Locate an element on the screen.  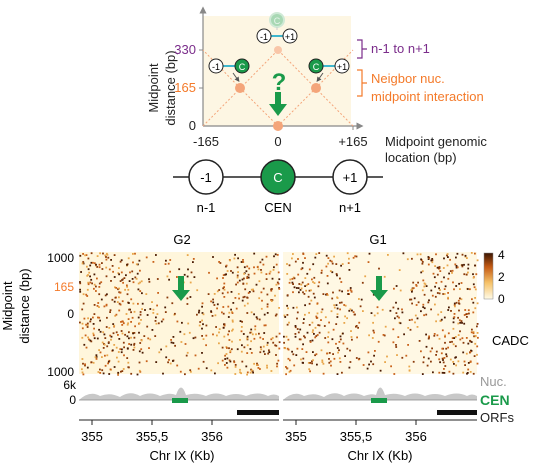
label-n1-to-n1: n-1 to n+1 is located at coordinates (400, 48).